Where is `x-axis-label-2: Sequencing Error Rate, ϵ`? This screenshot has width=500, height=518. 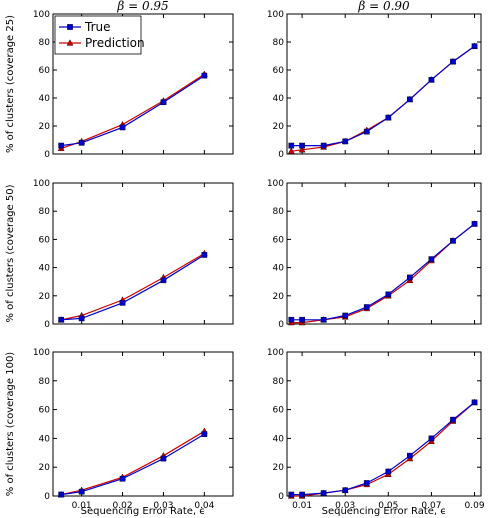 x-axis-label-2: Sequencing Error Rate, ϵ is located at coordinates (384, 511).